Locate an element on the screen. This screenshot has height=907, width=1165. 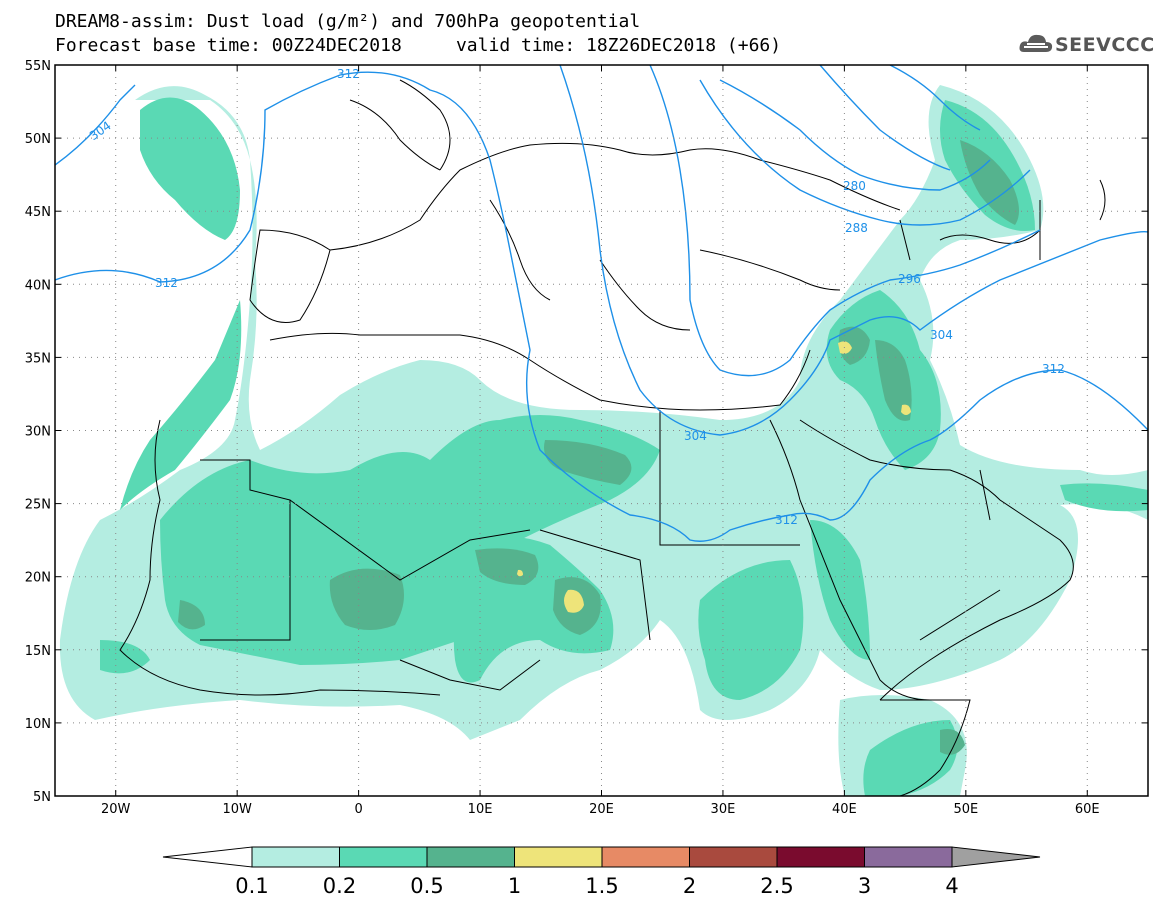
latitude-label: 35N is located at coordinates (38, 358).